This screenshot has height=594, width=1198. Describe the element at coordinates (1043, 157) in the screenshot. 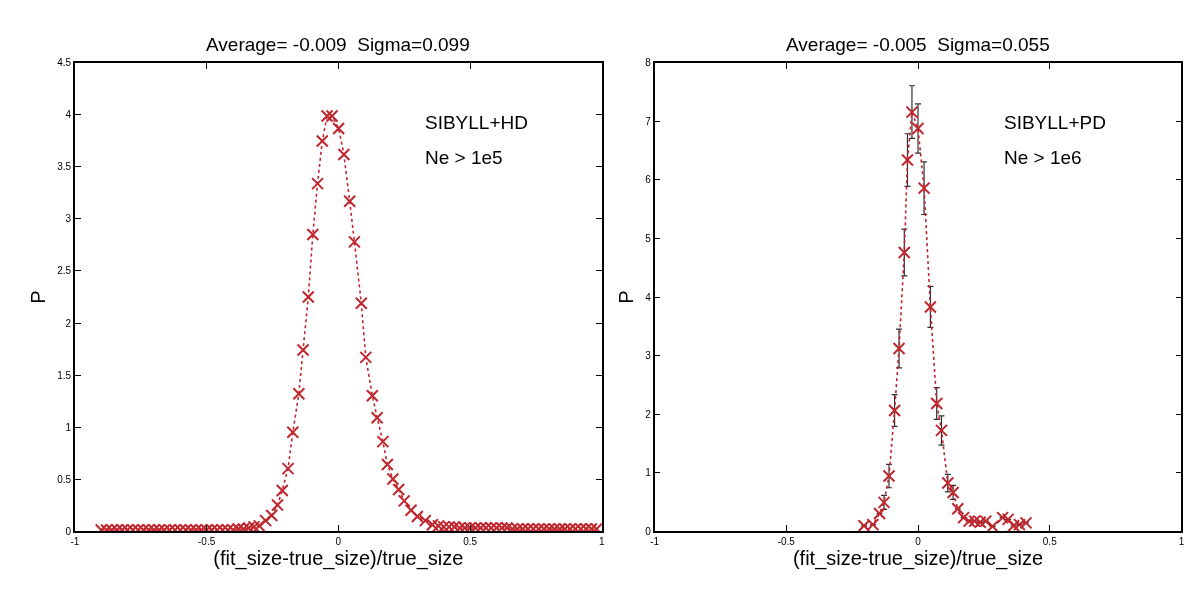

I see `annotation: Ne > 1e6` at that location.